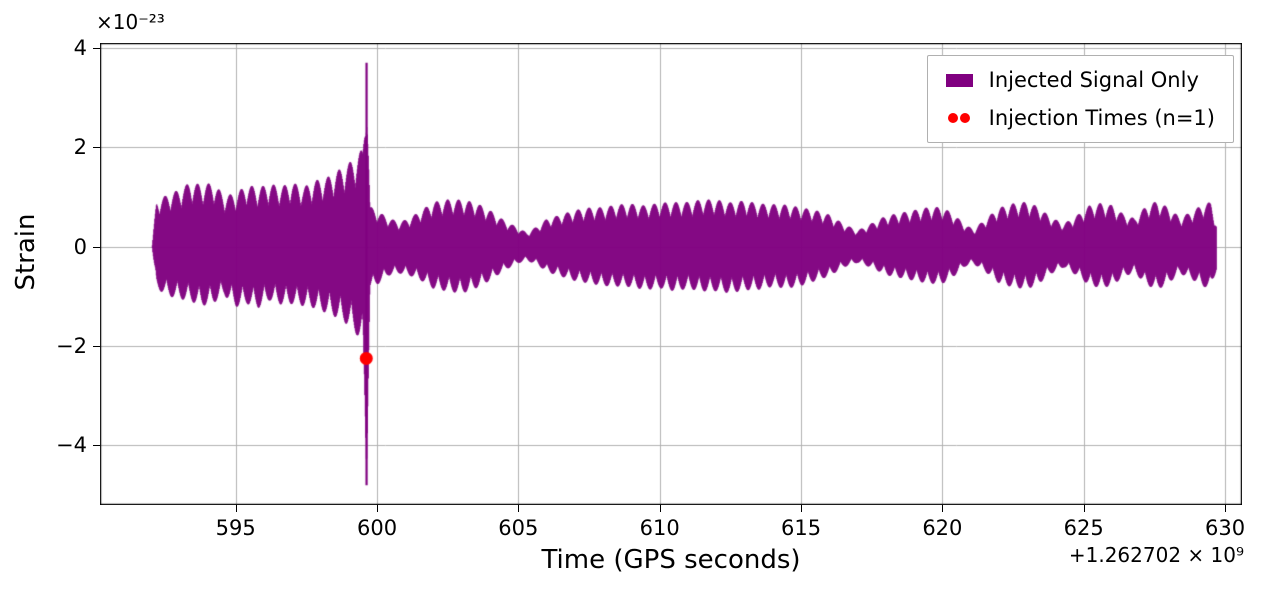 Image resolution: width=1284 pixels, height=598 pixels. I want to click on x-tick-label: 600, so click(377, 528).